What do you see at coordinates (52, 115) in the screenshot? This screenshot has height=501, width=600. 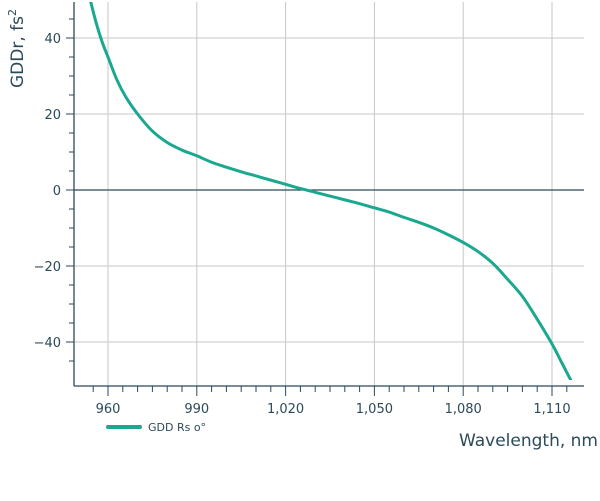 I see `y-tick-label: 20` at bounding box center [52, 115].